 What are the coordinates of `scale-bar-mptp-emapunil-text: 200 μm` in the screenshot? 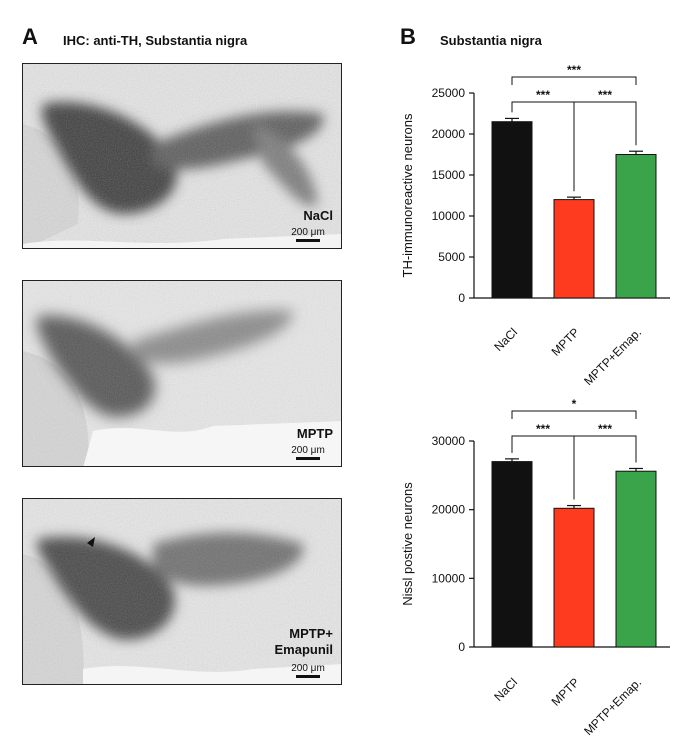 It's located at (308, 668).